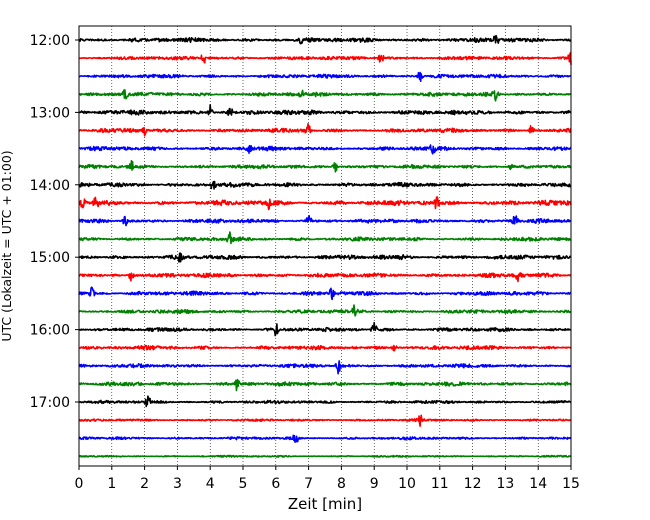 The width and height of the screenshot is (650, 520). Describe the element at coordinates (50, 258) in the screenshot. I see `y-tick-label: 15:00` at that location.